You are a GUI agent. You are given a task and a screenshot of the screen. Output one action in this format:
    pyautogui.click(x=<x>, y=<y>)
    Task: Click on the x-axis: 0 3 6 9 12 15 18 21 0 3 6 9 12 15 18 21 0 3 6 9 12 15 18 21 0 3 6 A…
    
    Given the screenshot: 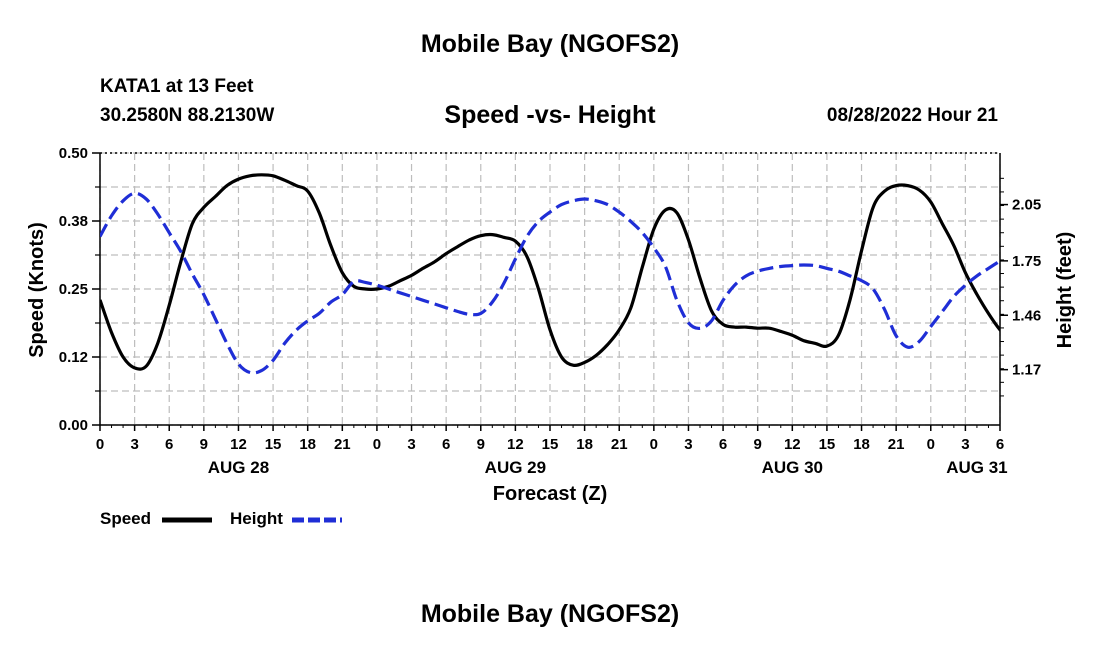 What is the action you would take?
    pyautogui.click(x=552, y=451)
    